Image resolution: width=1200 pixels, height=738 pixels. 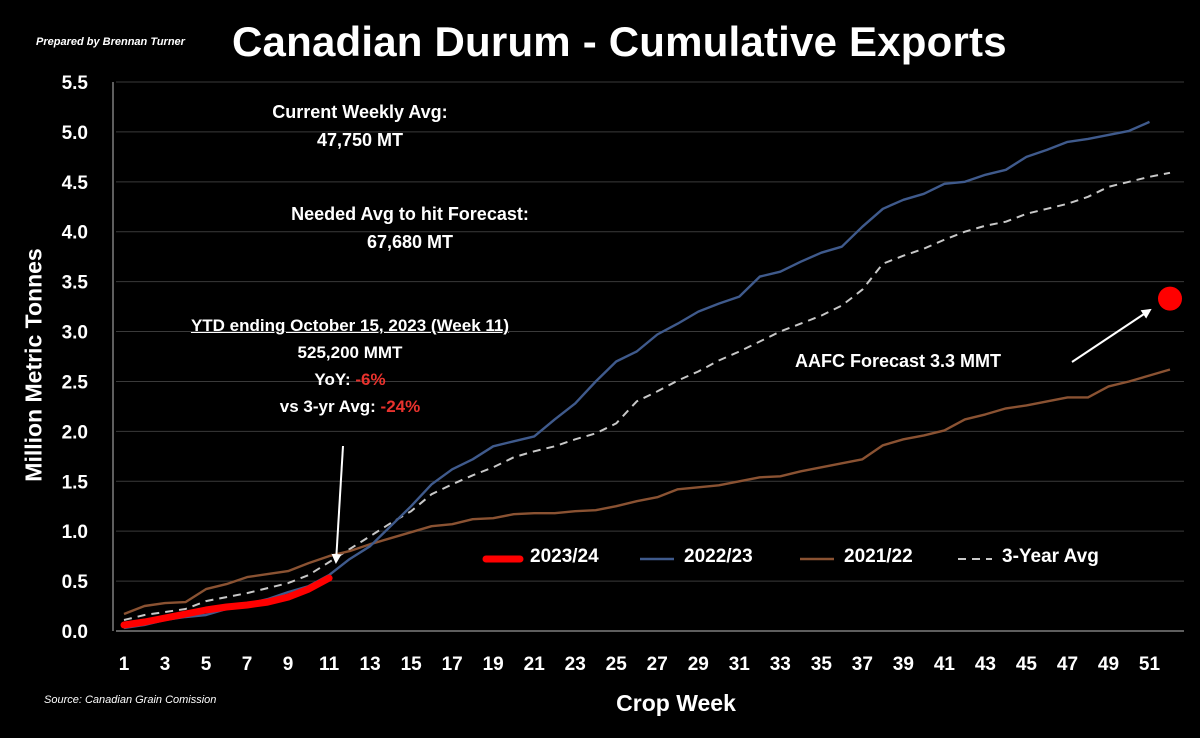 I want to click on yoy-label: YoY:, so click(x=335, y=379).